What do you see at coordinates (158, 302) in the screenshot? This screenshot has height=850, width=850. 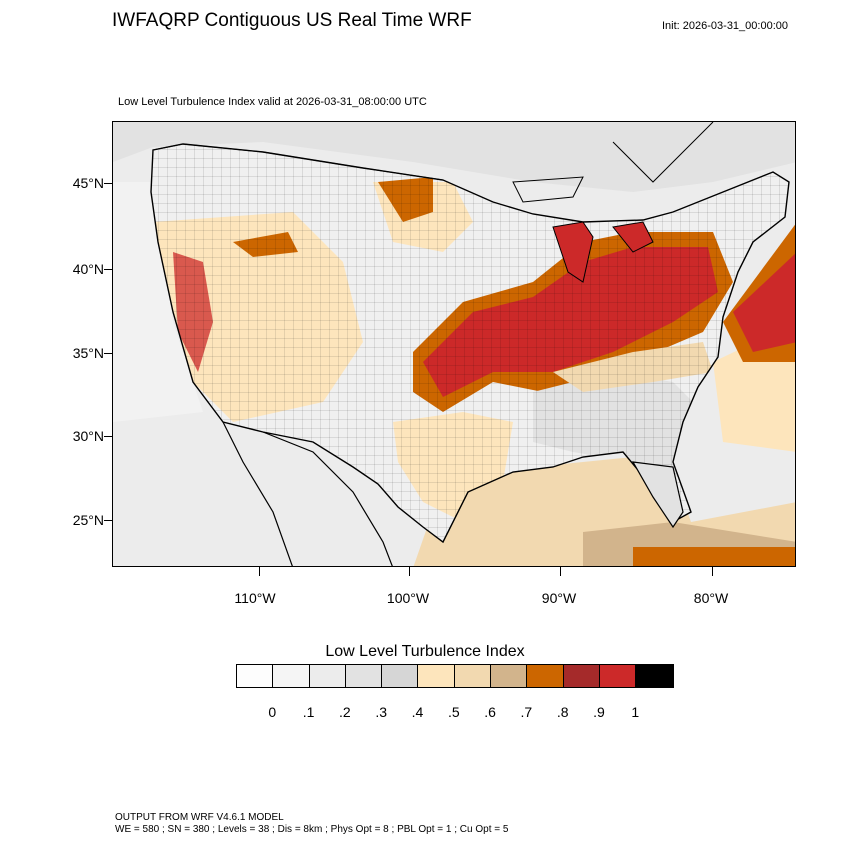 I see `pacific-region` at bounding box center [158, 302].